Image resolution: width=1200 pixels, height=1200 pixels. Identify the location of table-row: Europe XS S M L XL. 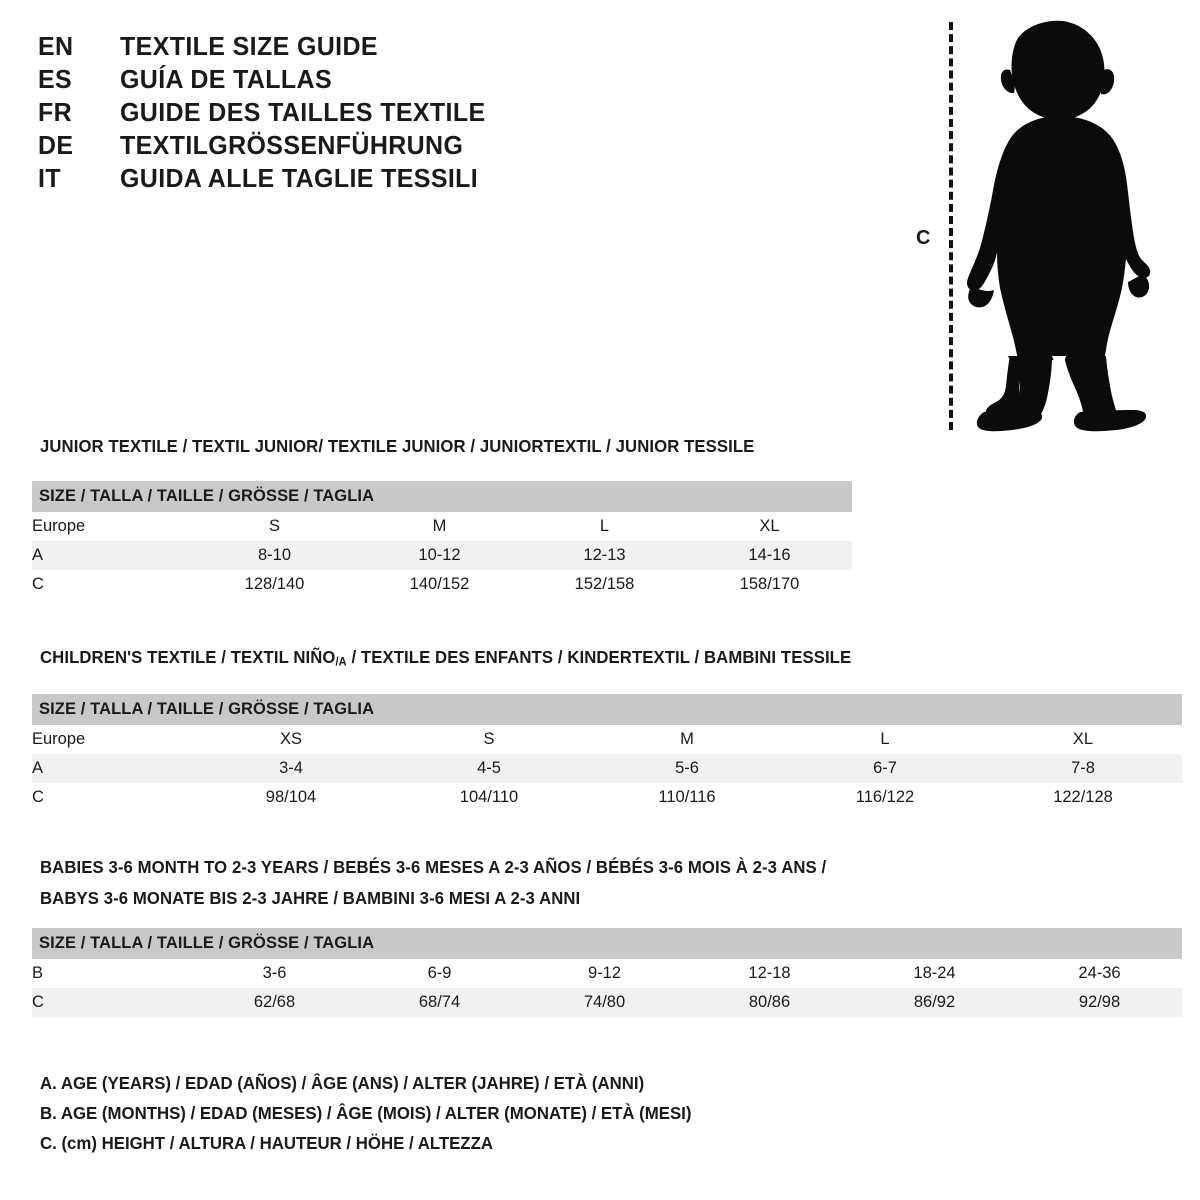
(607, 739).